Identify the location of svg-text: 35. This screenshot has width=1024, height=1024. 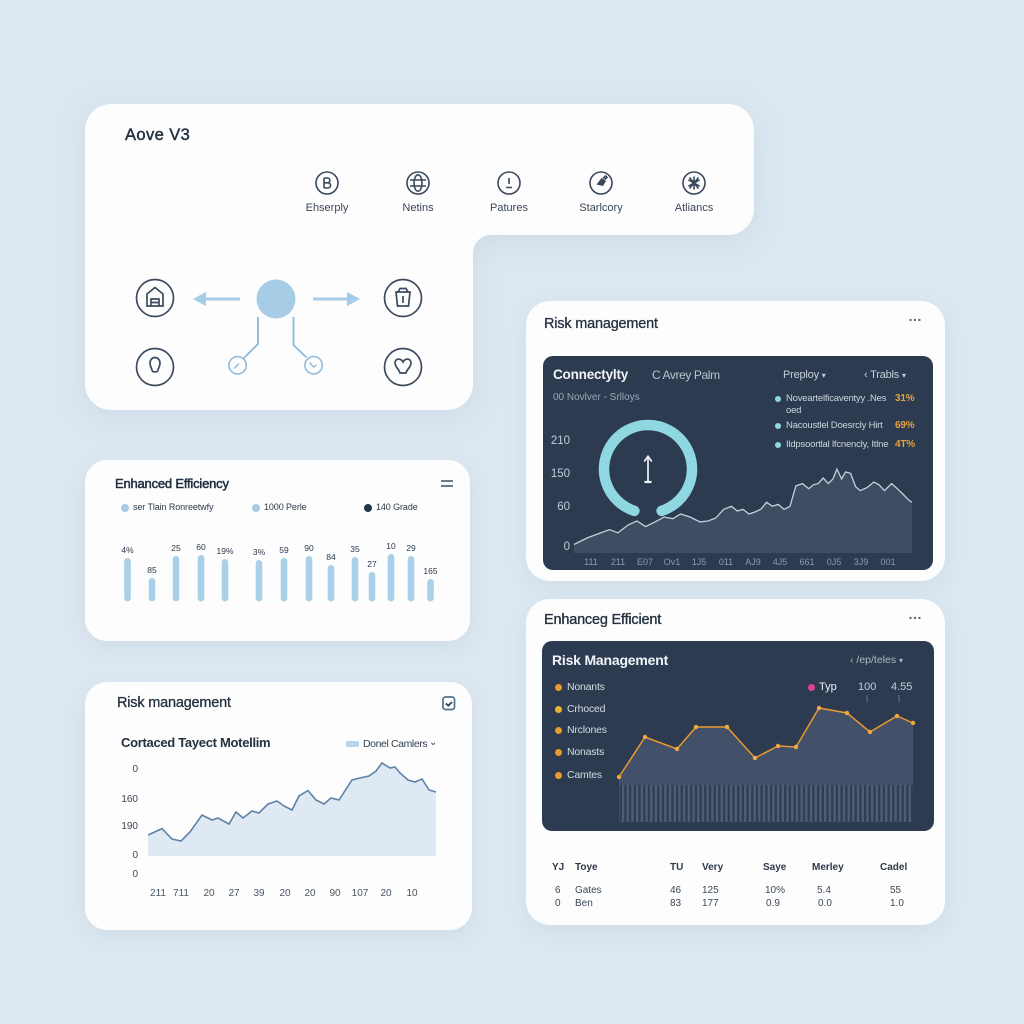
(355, 549).